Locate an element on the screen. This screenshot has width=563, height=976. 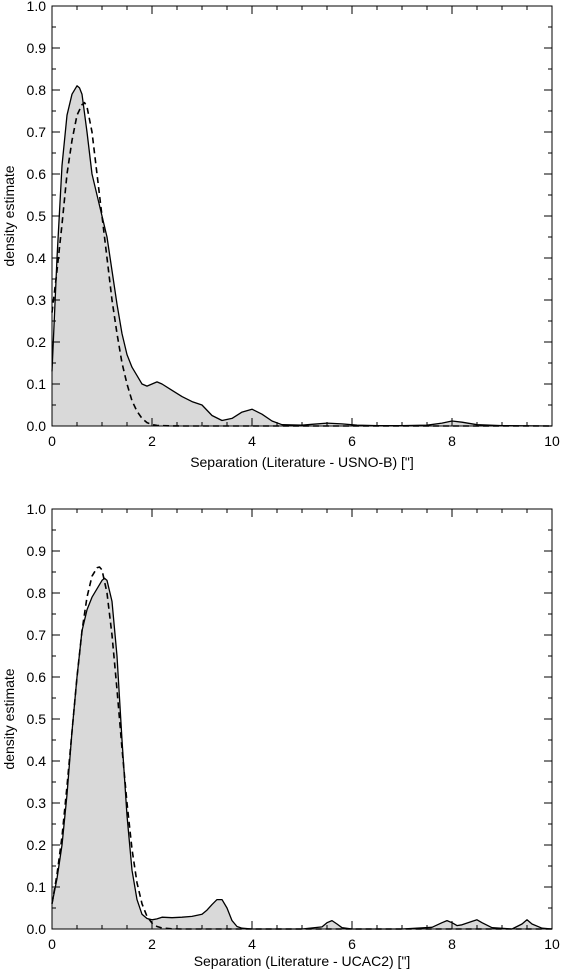
x-axis-label: Separation (Literature - UCAC2) ["] is located at coordinates (302, 961).